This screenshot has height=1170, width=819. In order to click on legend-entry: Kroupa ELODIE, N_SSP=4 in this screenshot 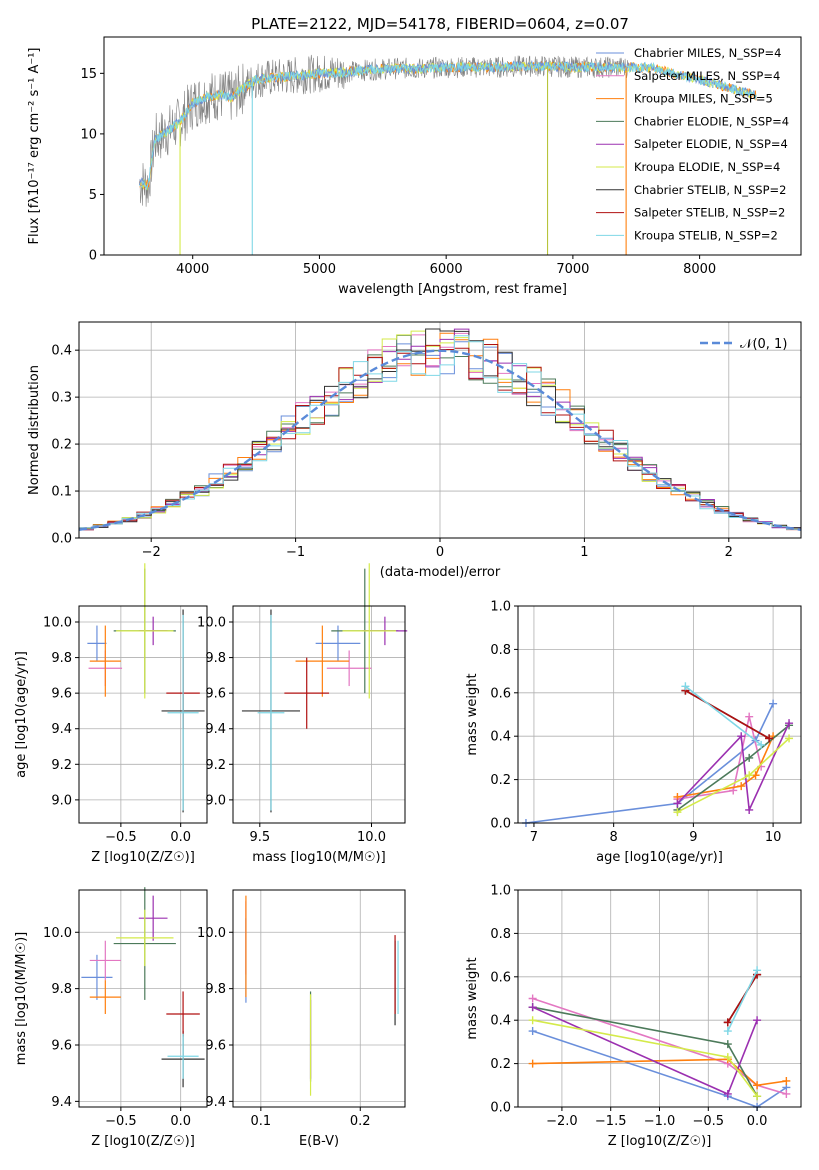, I will do `click(707, 167)`.